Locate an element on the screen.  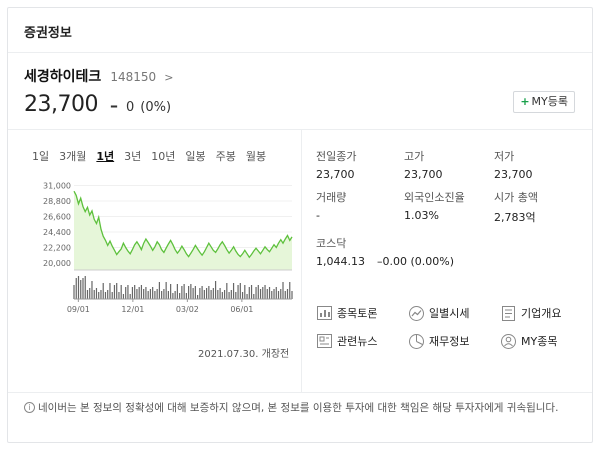
tab-daily: 일봉 is located at coordinates (195, 156).